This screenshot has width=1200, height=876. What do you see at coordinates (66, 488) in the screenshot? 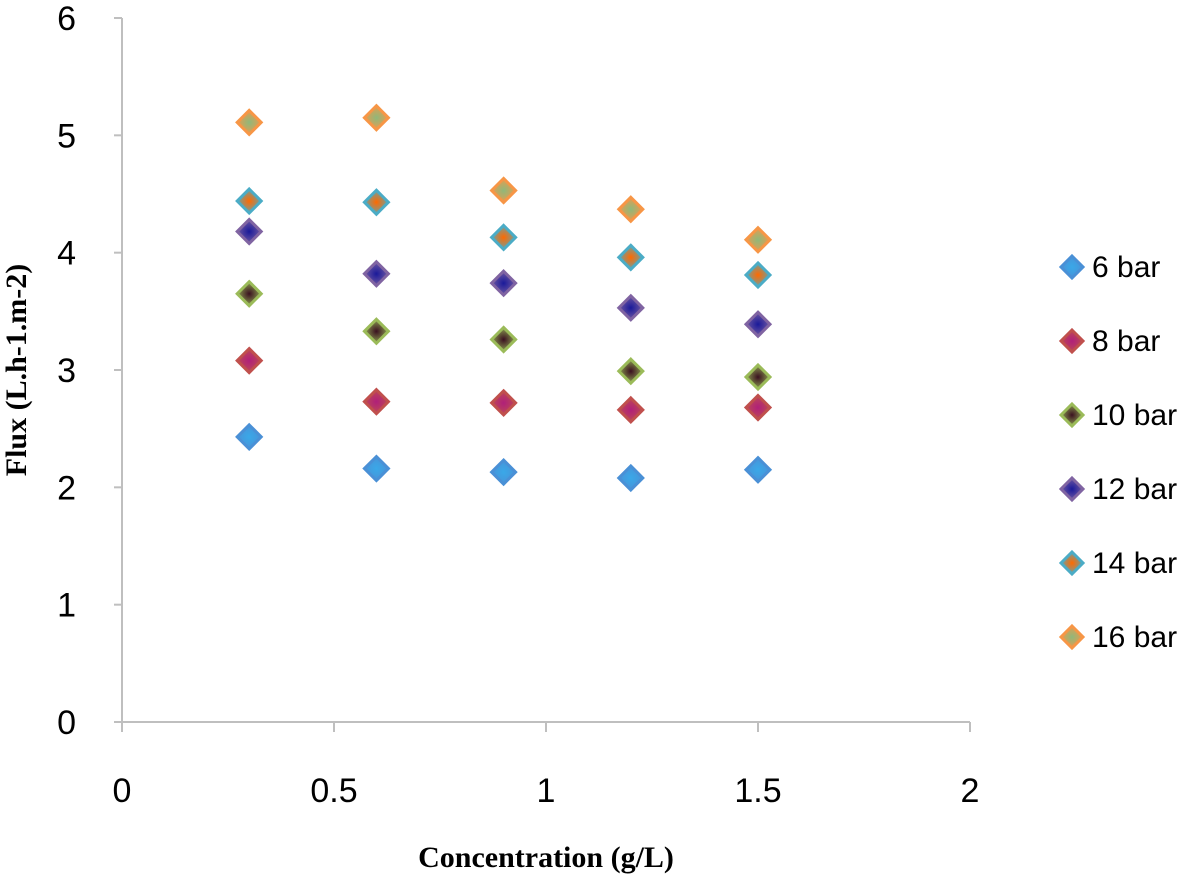
I see `y-tick-label: 2` at bounding box center [66, 488].